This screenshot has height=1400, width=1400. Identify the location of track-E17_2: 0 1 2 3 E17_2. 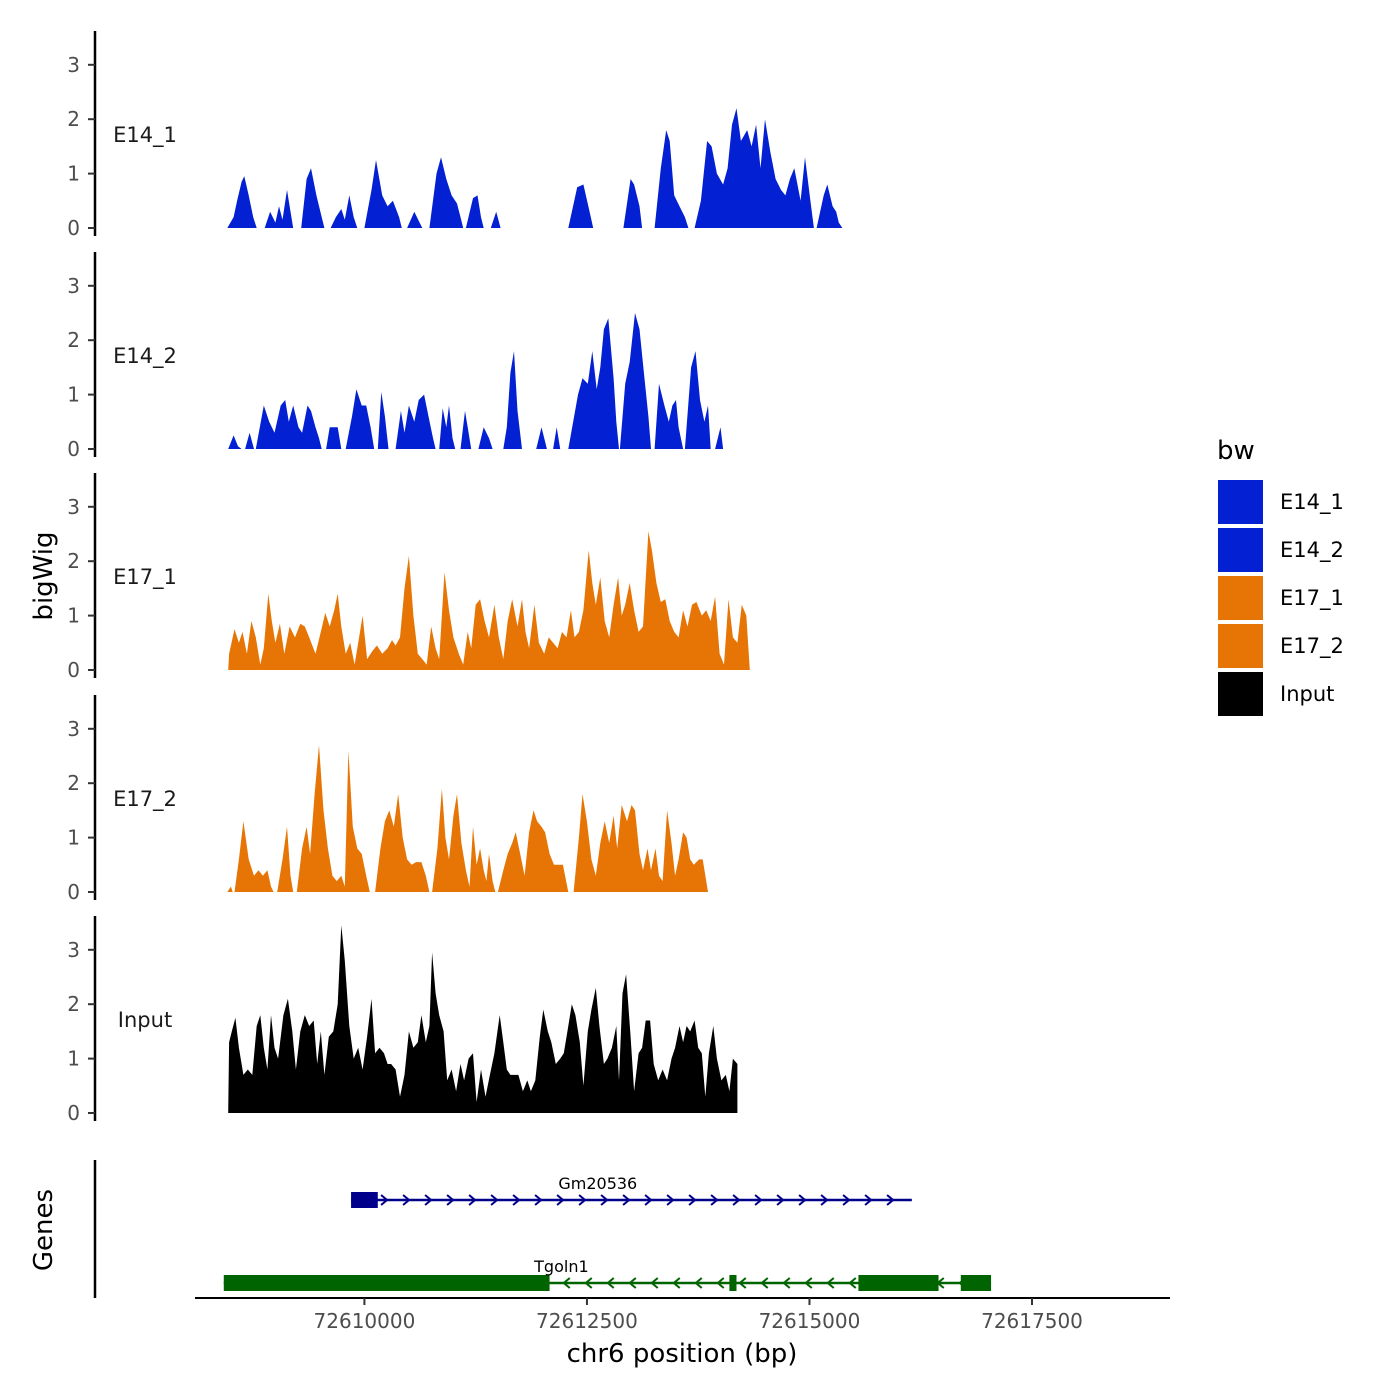
(388, 799).